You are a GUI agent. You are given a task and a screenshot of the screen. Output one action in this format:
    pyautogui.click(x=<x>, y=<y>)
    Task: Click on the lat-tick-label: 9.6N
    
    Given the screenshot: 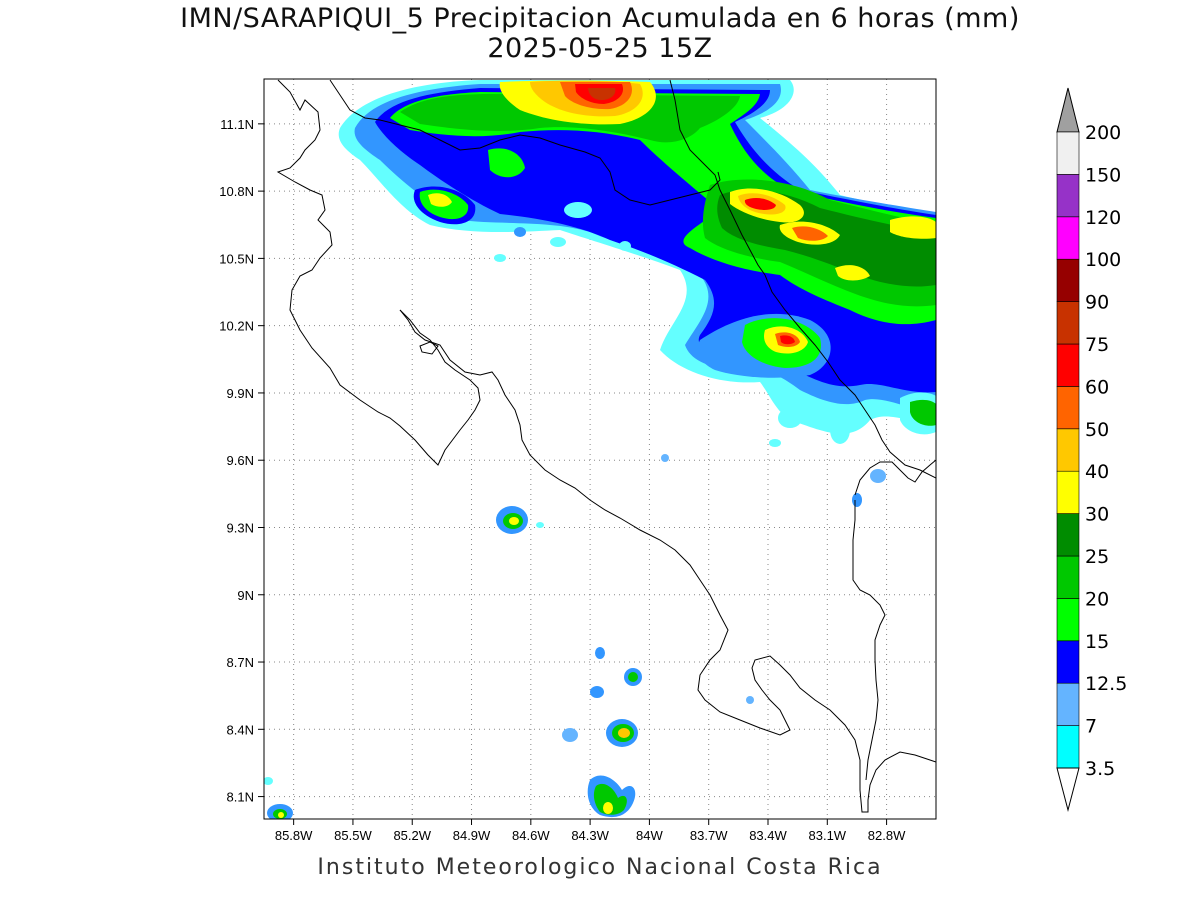 What is the action you would take?
    pyautogui.click(x=240, y=460)
    